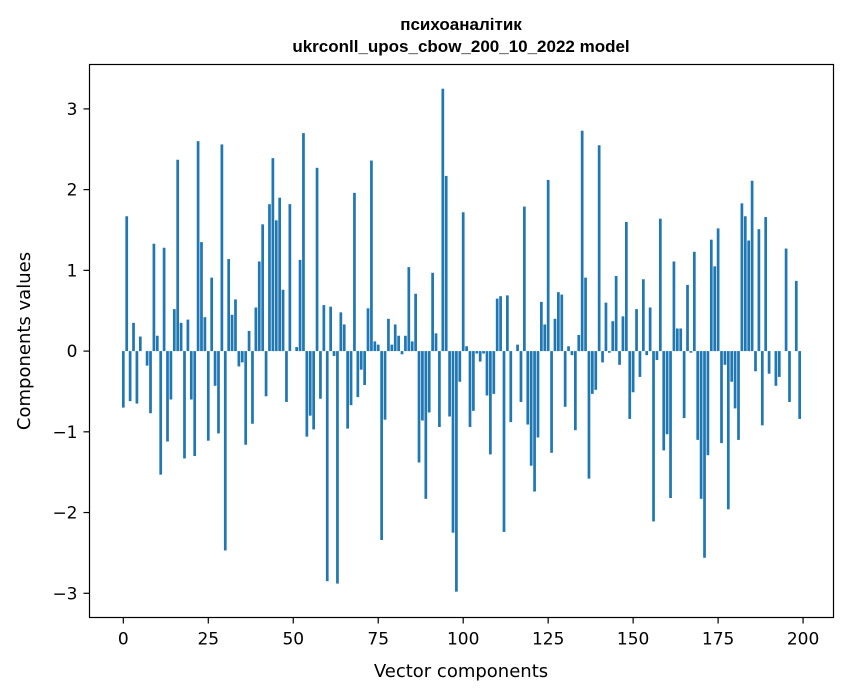  What do you see at coordinates (72, 271) in the screenshot?
I see `y-tick-label: 1` at bounding box center [72, 271].